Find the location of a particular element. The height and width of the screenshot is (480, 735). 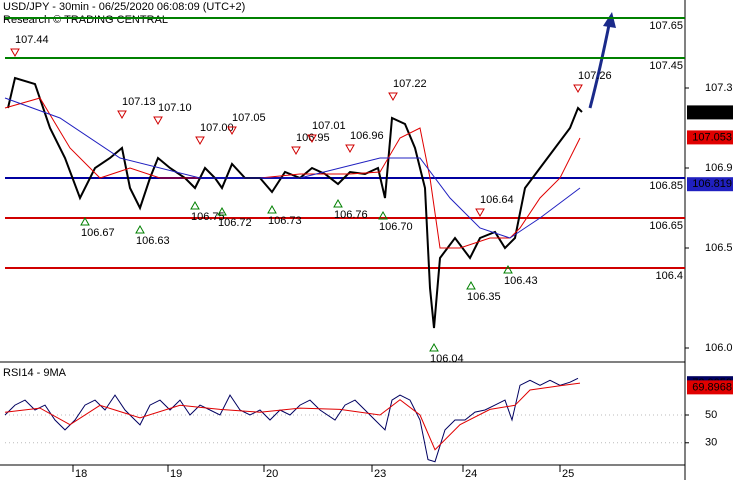

high-label: 106.64 is located at coordinates (497, 200).